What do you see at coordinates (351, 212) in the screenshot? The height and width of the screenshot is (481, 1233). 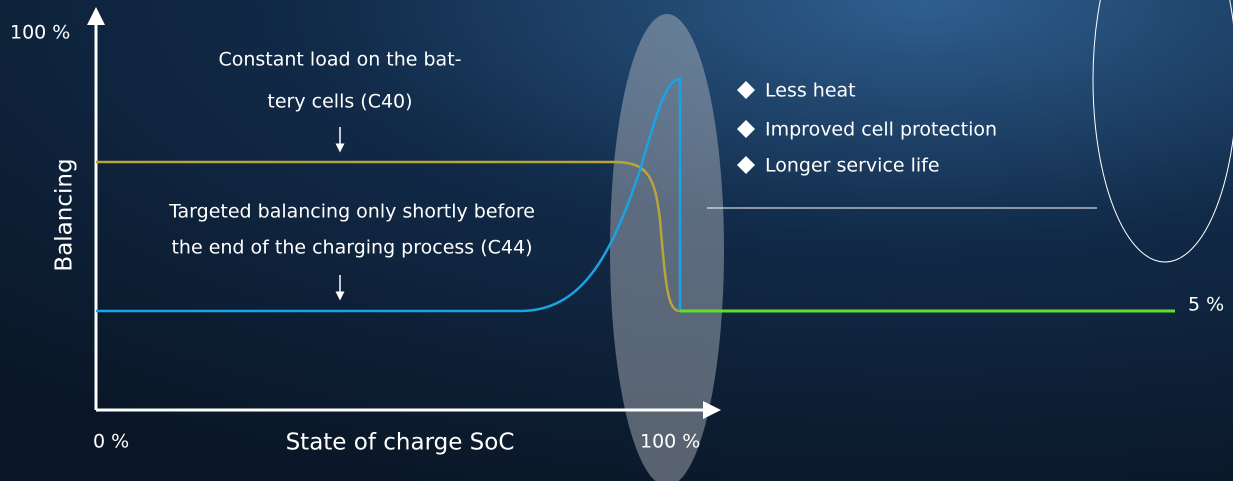 I see `annotation-line: Targeted balancing only shortly before` at bounding box center [351, 212].